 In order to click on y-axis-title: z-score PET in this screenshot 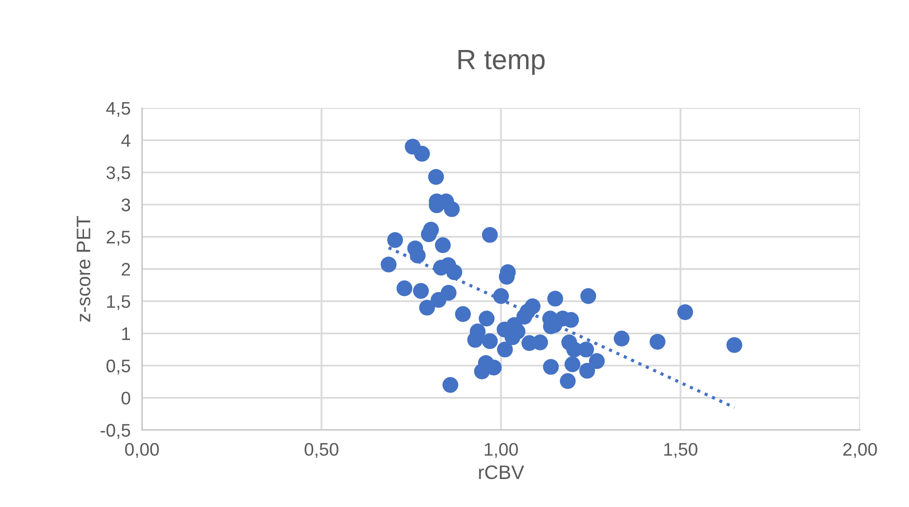, I will do `click(83, 269)`.